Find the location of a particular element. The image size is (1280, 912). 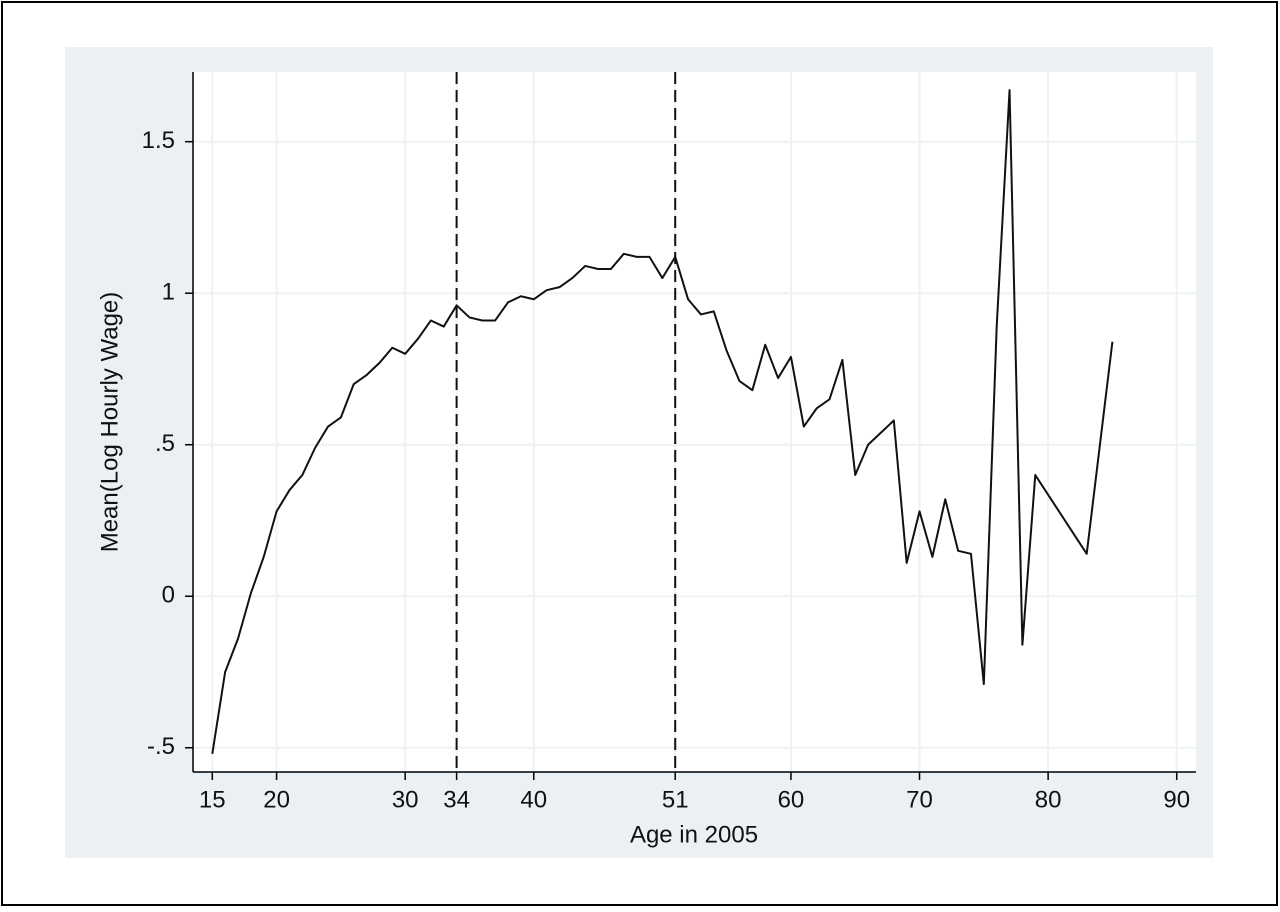

x-tick-label: 80 is located at coordinates (1048, 799).